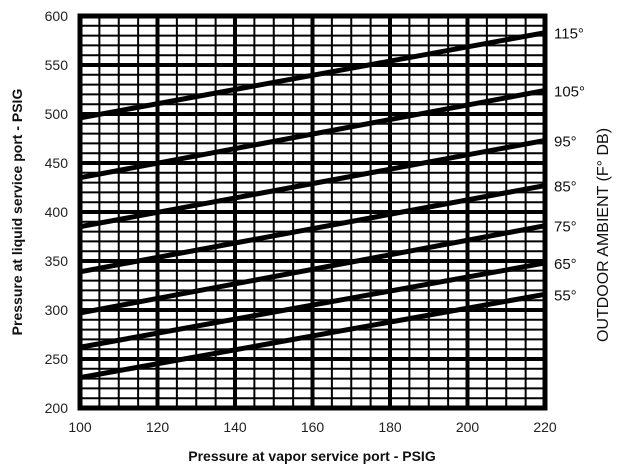 The image size is (621, 474). What do you see at coordinates (57, 114) in the screenshot?
I see `y-tick-label: 500` at bounding box center [57, 114].